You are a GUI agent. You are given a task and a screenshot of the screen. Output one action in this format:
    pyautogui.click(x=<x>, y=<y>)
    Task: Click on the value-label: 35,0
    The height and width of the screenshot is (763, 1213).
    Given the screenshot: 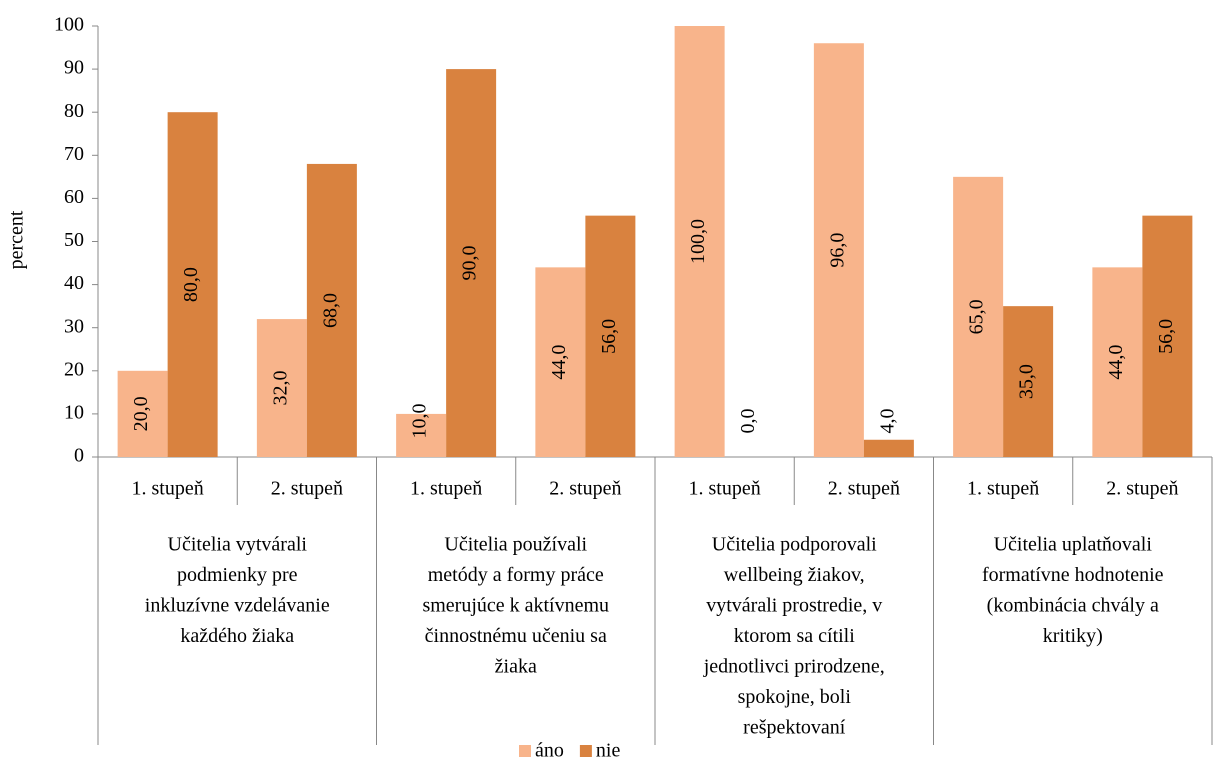 What is the action you would take?
    pyautogui.click(x=1027, y=381)
    